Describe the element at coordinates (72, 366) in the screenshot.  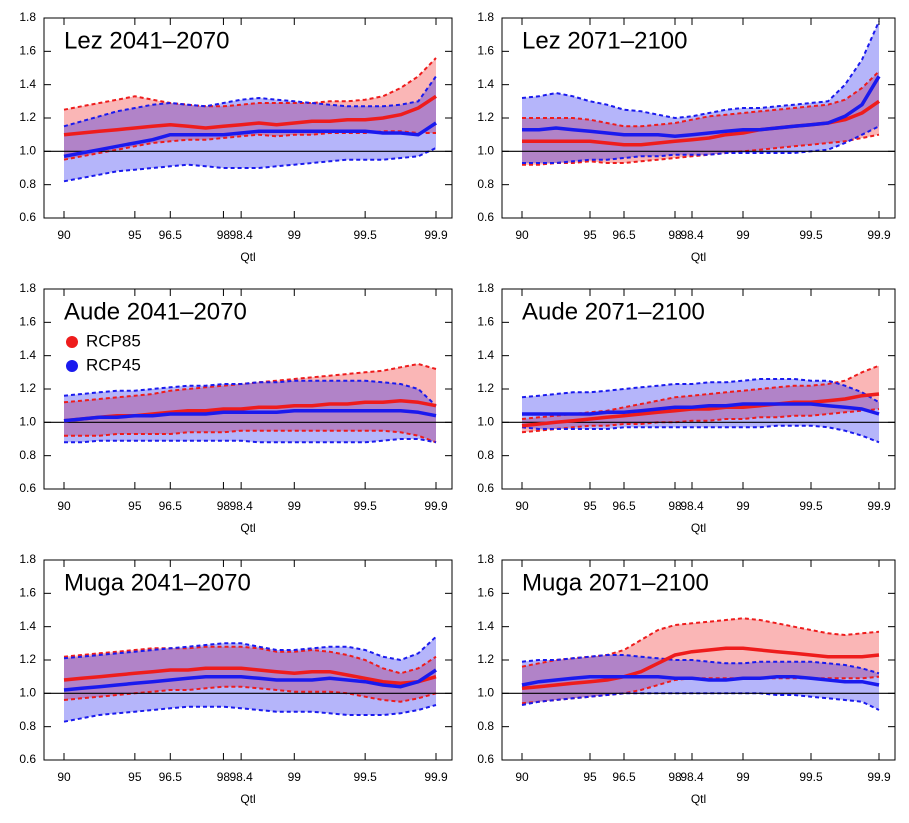
I see `legend-marker` at that location.